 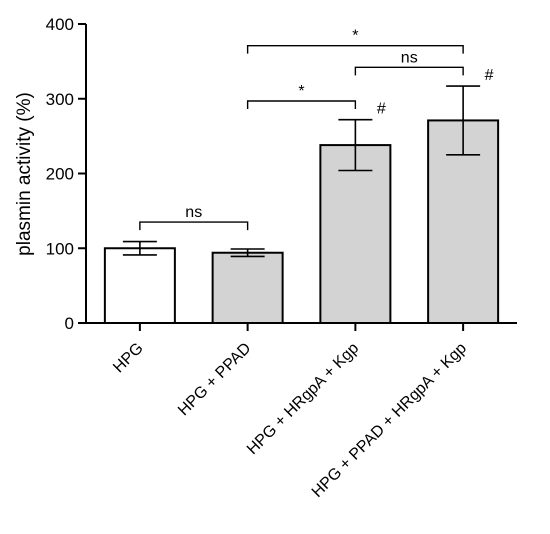 I want to click on y-ticks: 0 100 200 300 400, so click(x=66, y=174).